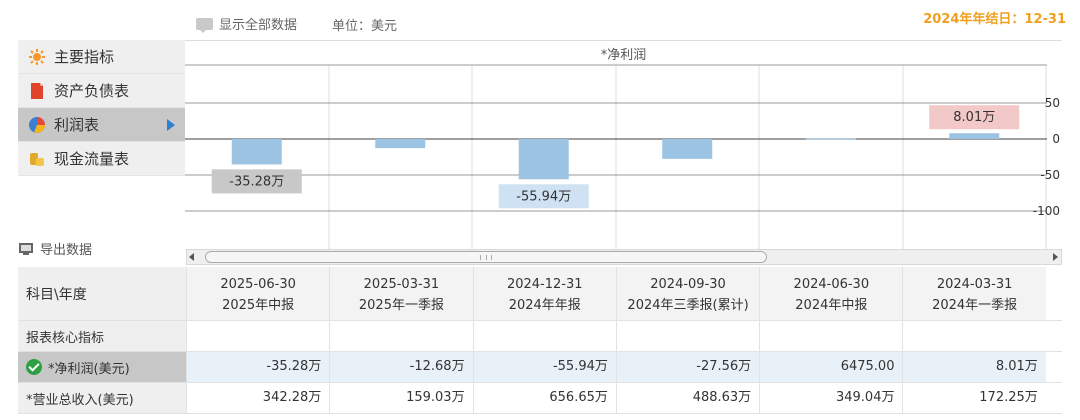 The width and height of the screenshot is (1080, 420). Describe the element at coordinates (687, 398) in the screenshot. I see `table-cell: 488.63万` at that location.